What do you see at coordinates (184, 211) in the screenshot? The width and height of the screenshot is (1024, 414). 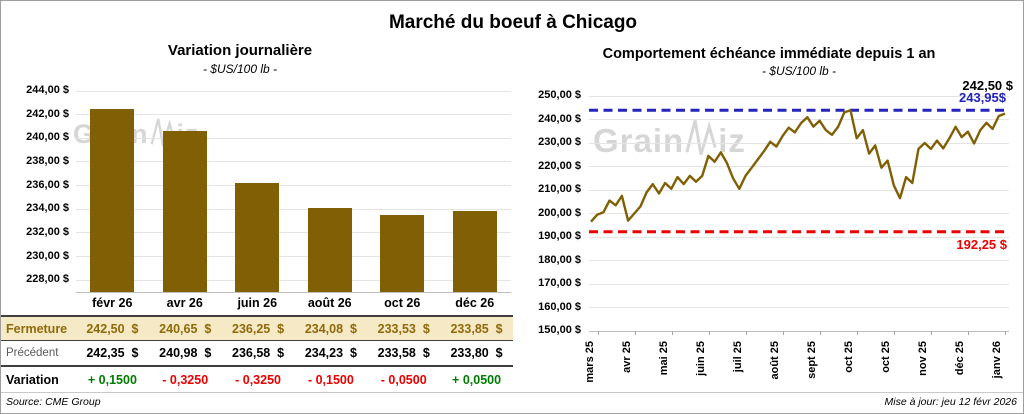 I see `bar-avr 26` at bounding box center [184, 211].